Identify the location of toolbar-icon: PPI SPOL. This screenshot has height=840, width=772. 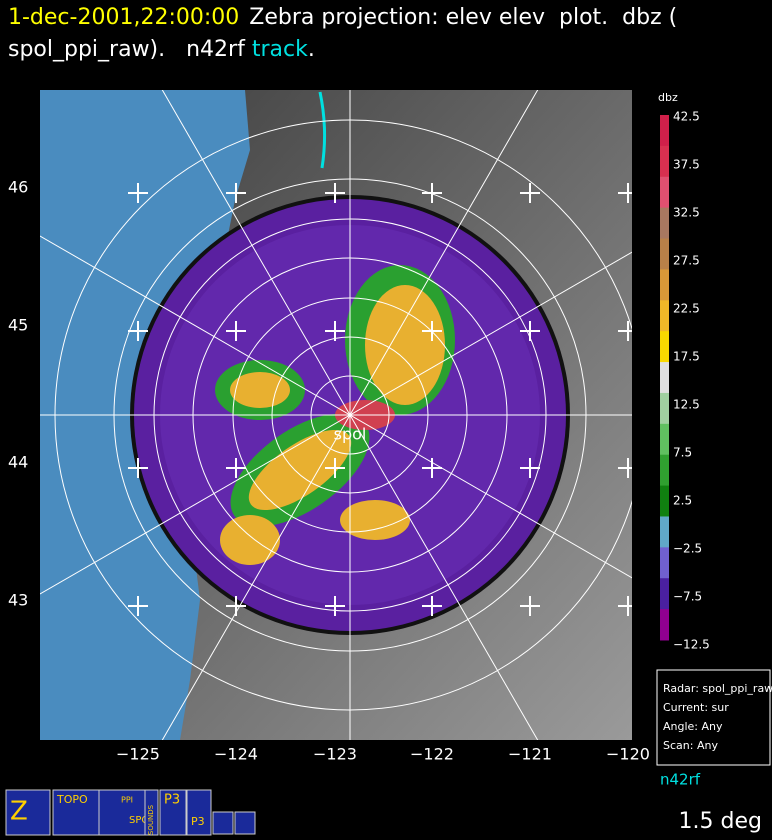
(126, 812).